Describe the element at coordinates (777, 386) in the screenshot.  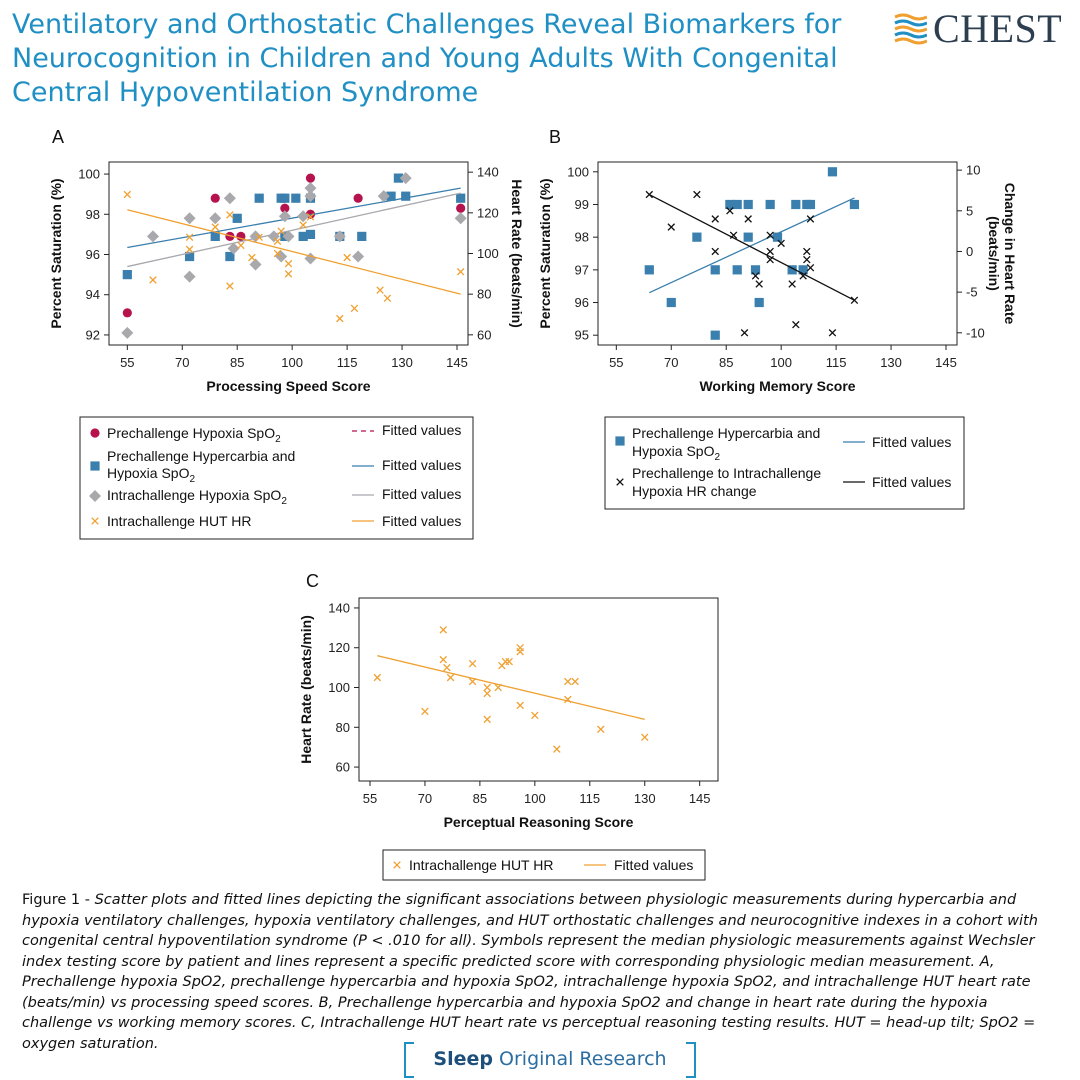
I see `x-axis-label: Working Memory Score` at that location.